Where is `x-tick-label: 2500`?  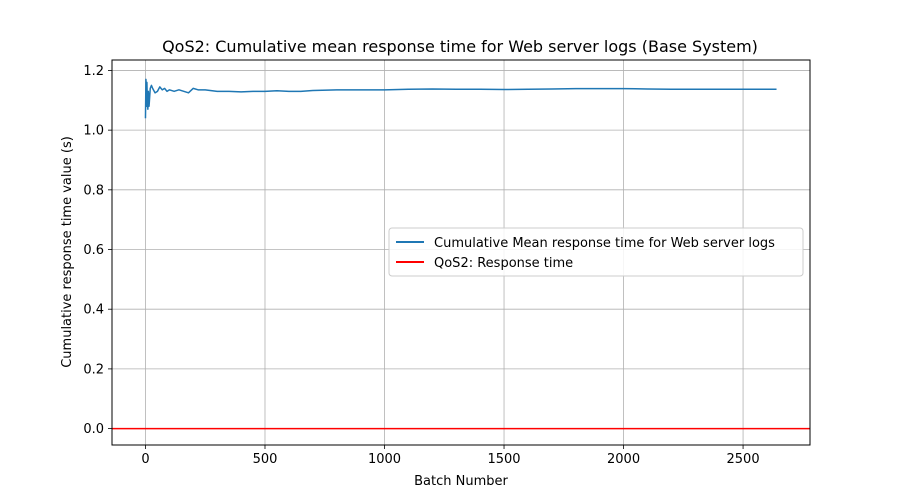 x-tick-label: 2500 is located at coordinates (743, 459).